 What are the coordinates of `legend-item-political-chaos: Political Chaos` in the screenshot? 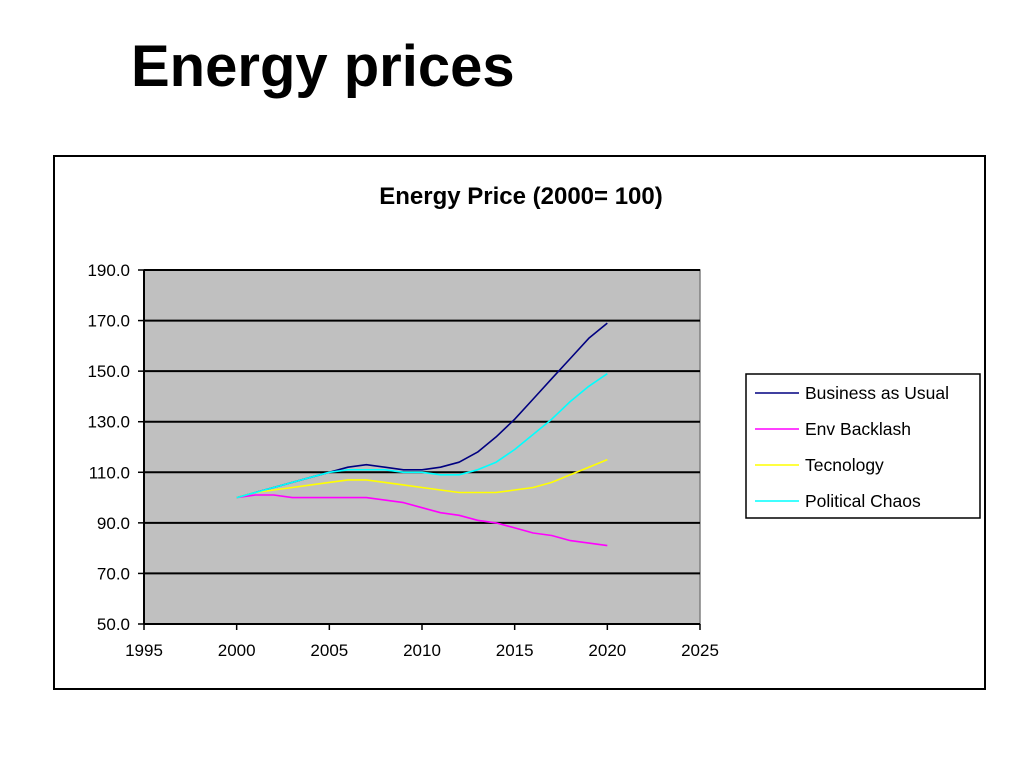 It's located at (838, 501).